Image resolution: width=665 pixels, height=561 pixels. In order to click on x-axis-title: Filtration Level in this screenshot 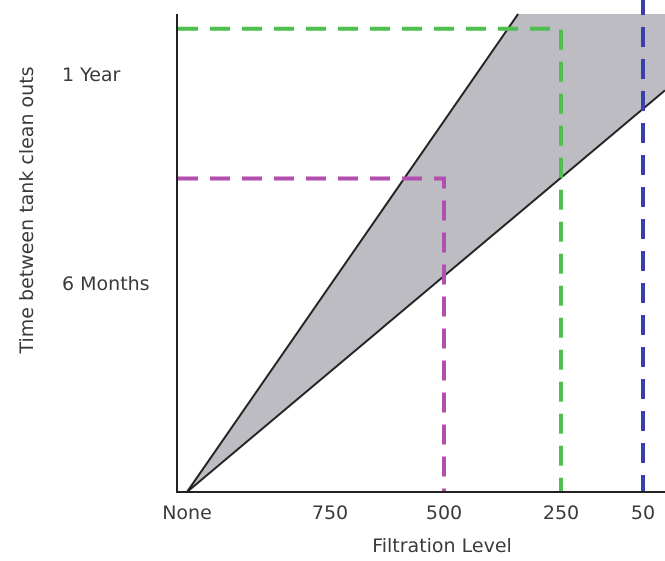, I will do `click(442, 546)`.